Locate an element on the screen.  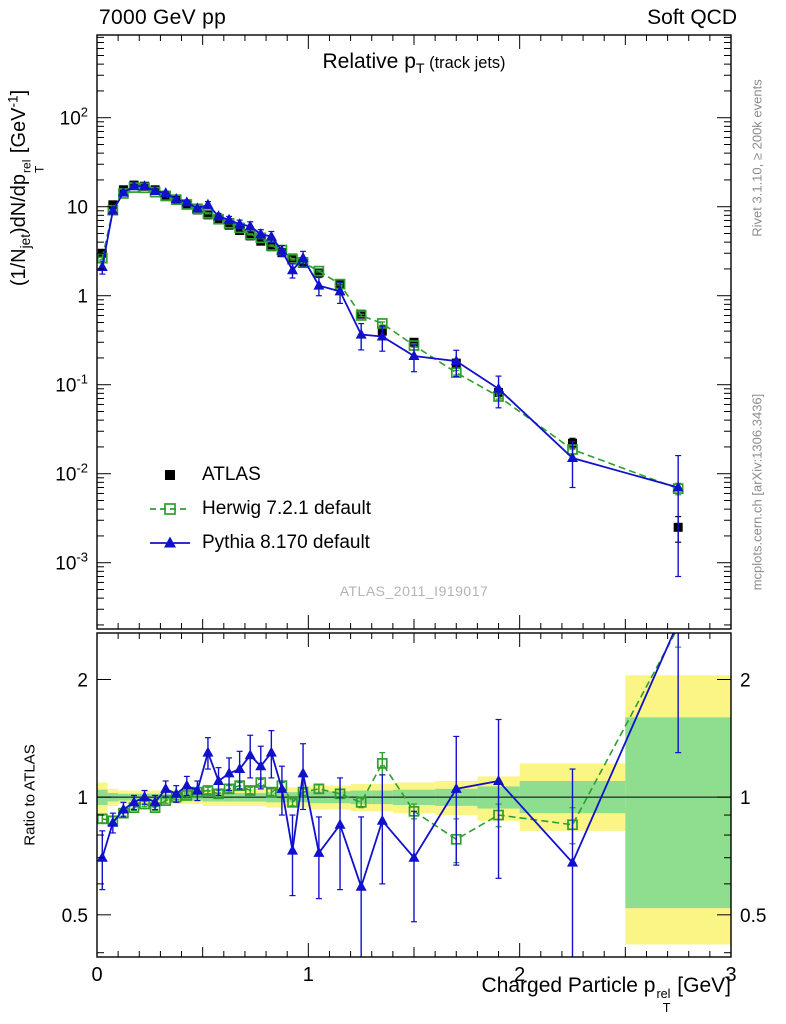
x-tick-label: 3 is located at coordinates (730, 975).